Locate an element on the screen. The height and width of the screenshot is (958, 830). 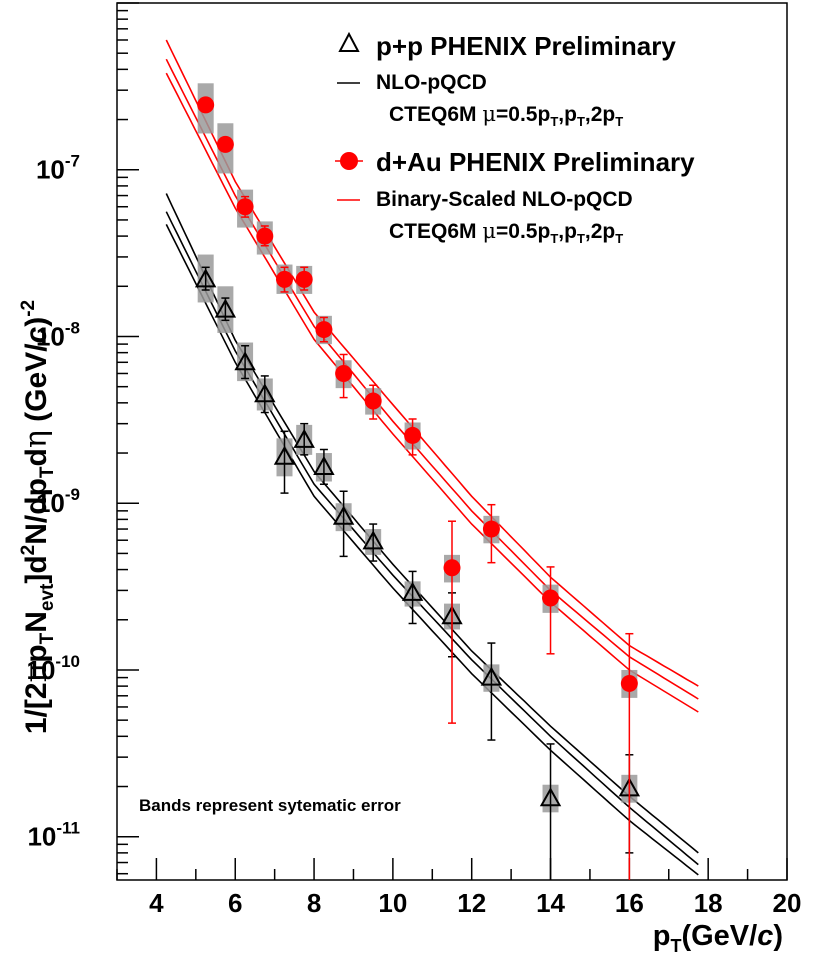
y-tick-label: 10⁻⁷ is located at coordinates (58, 168).